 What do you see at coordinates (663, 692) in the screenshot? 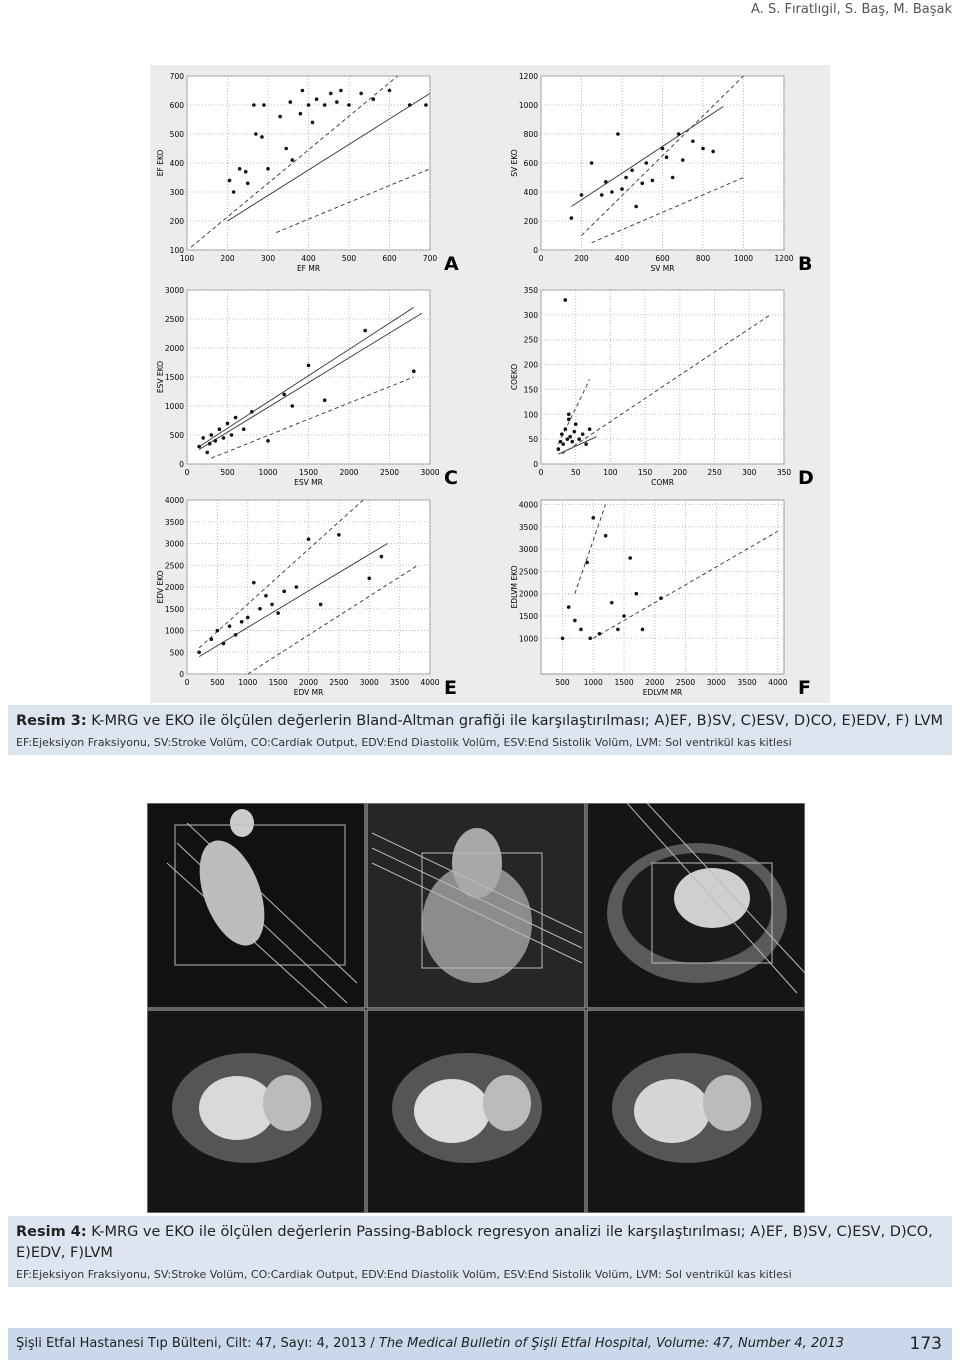
I see `x-axis-label: EDLVM MR` at bounding box center [663, 692].